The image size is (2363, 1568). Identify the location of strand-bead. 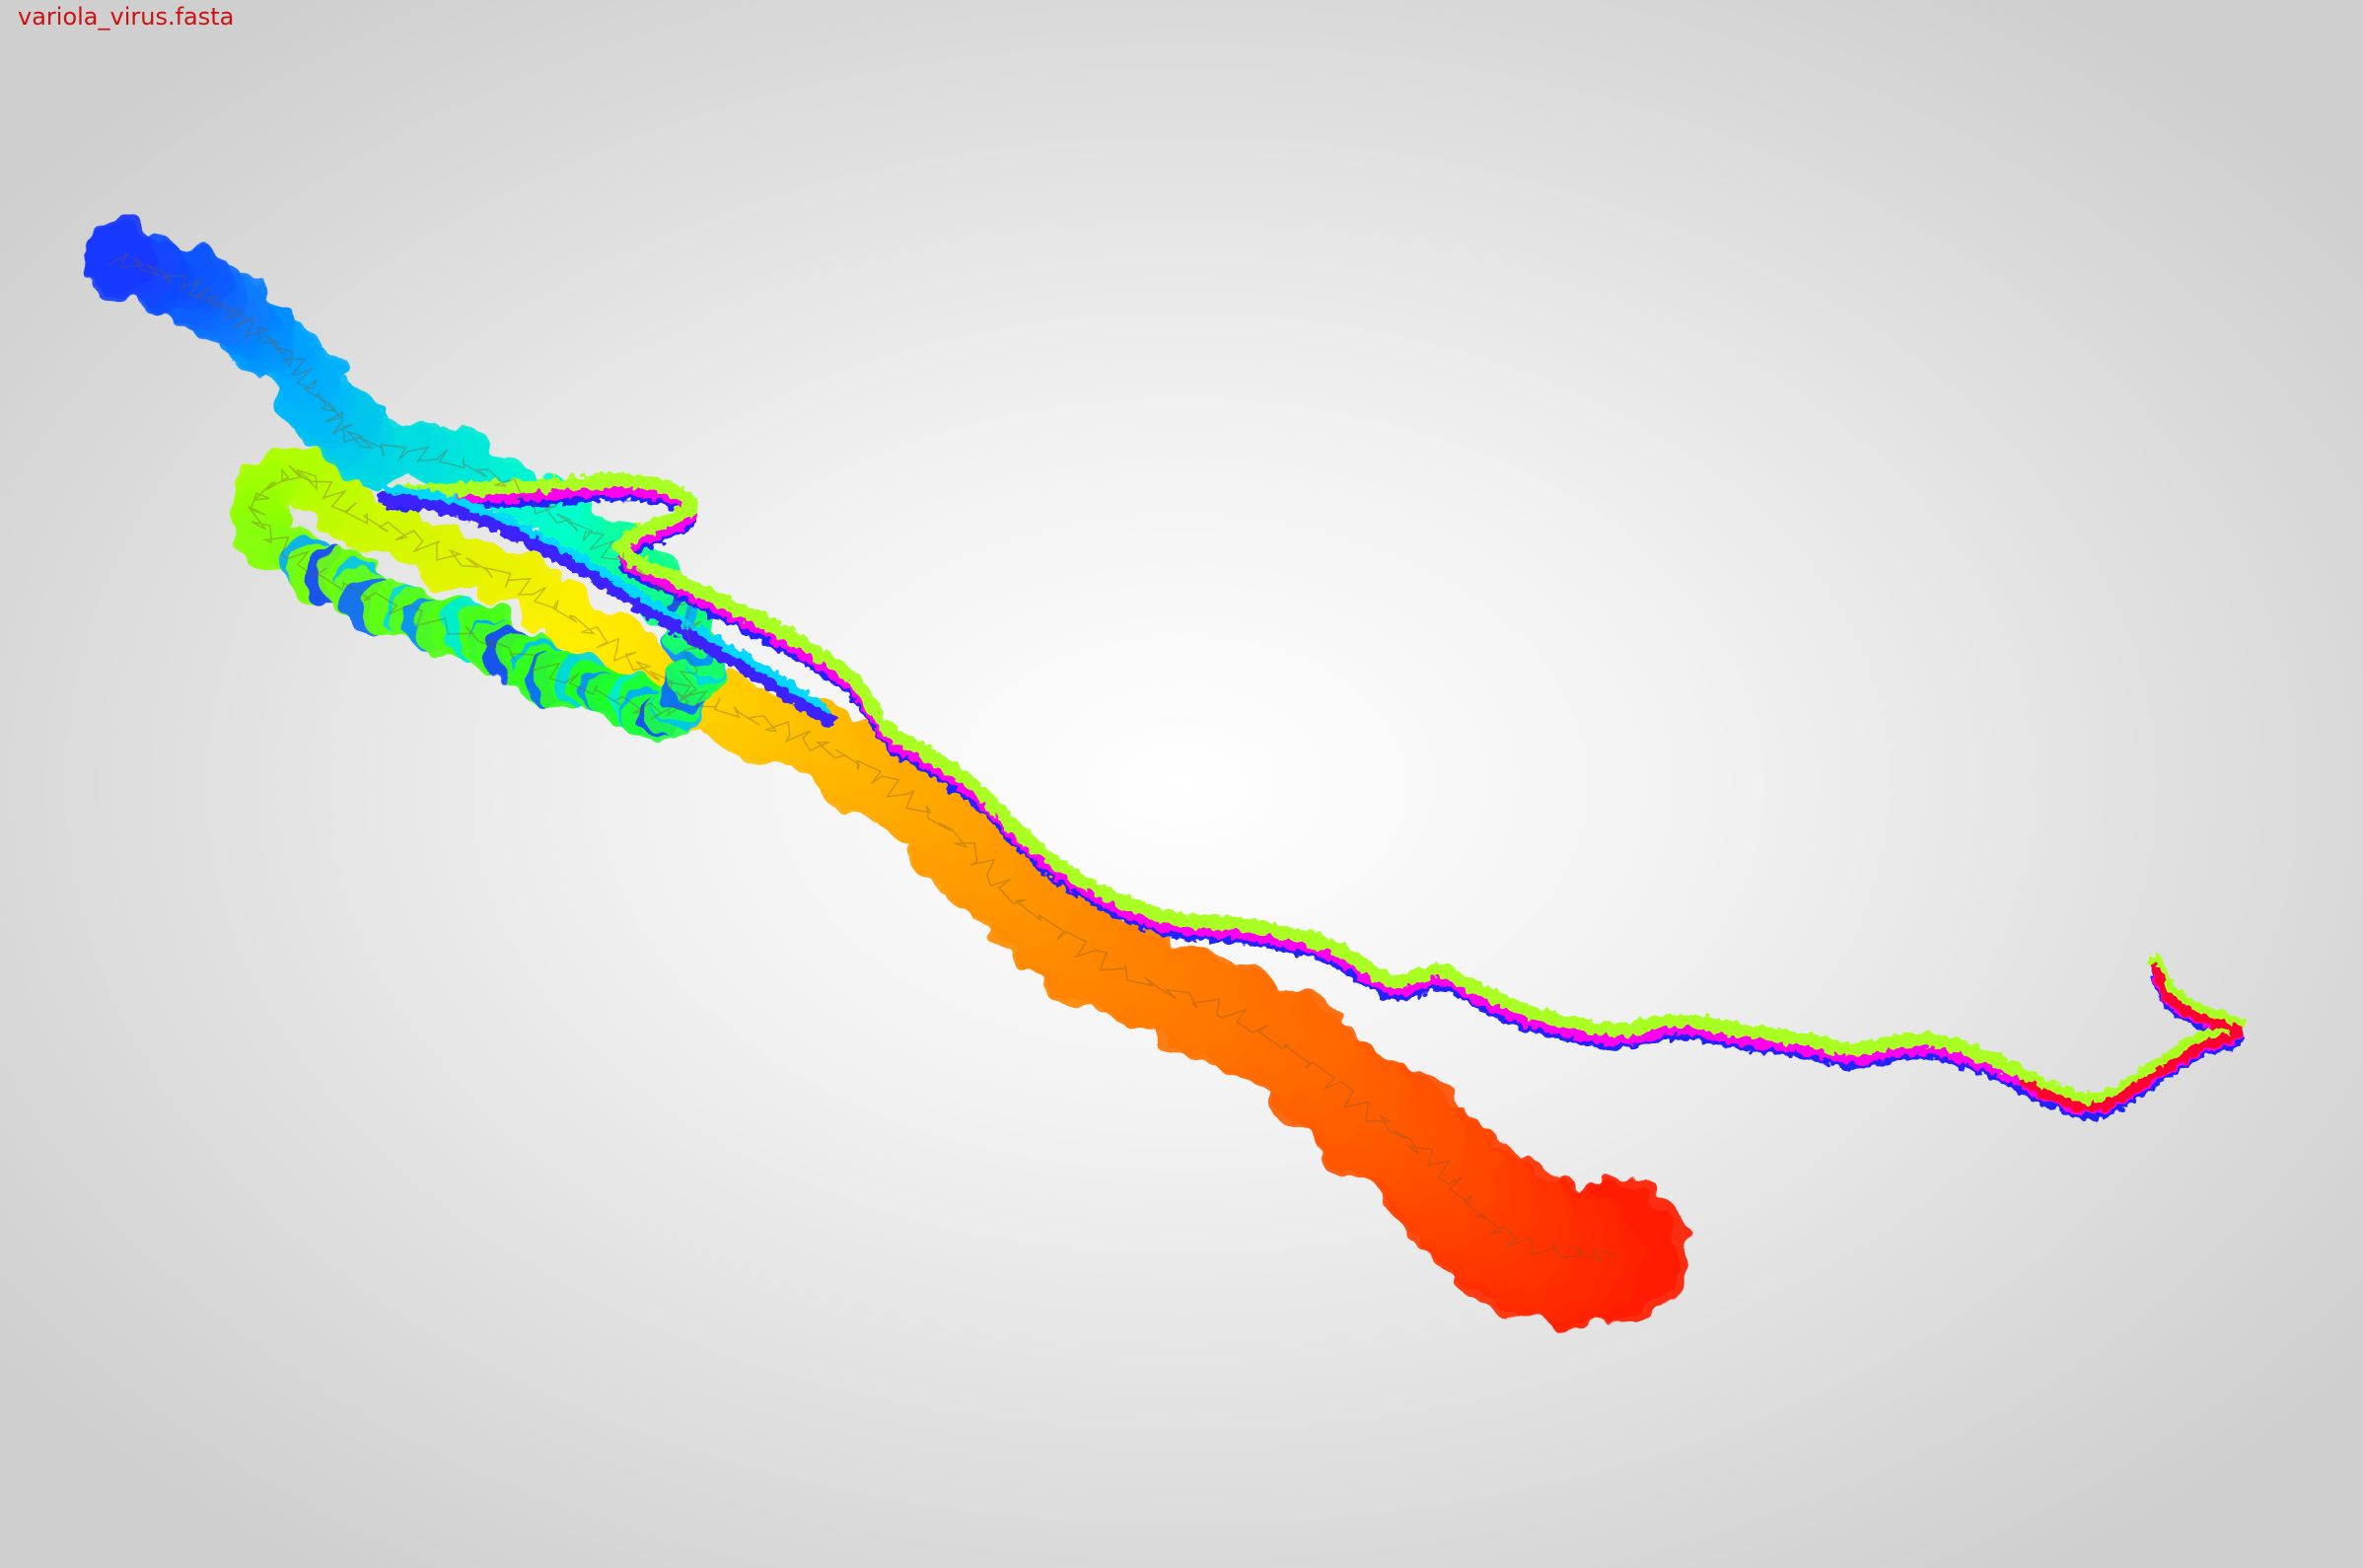
(123, 253).